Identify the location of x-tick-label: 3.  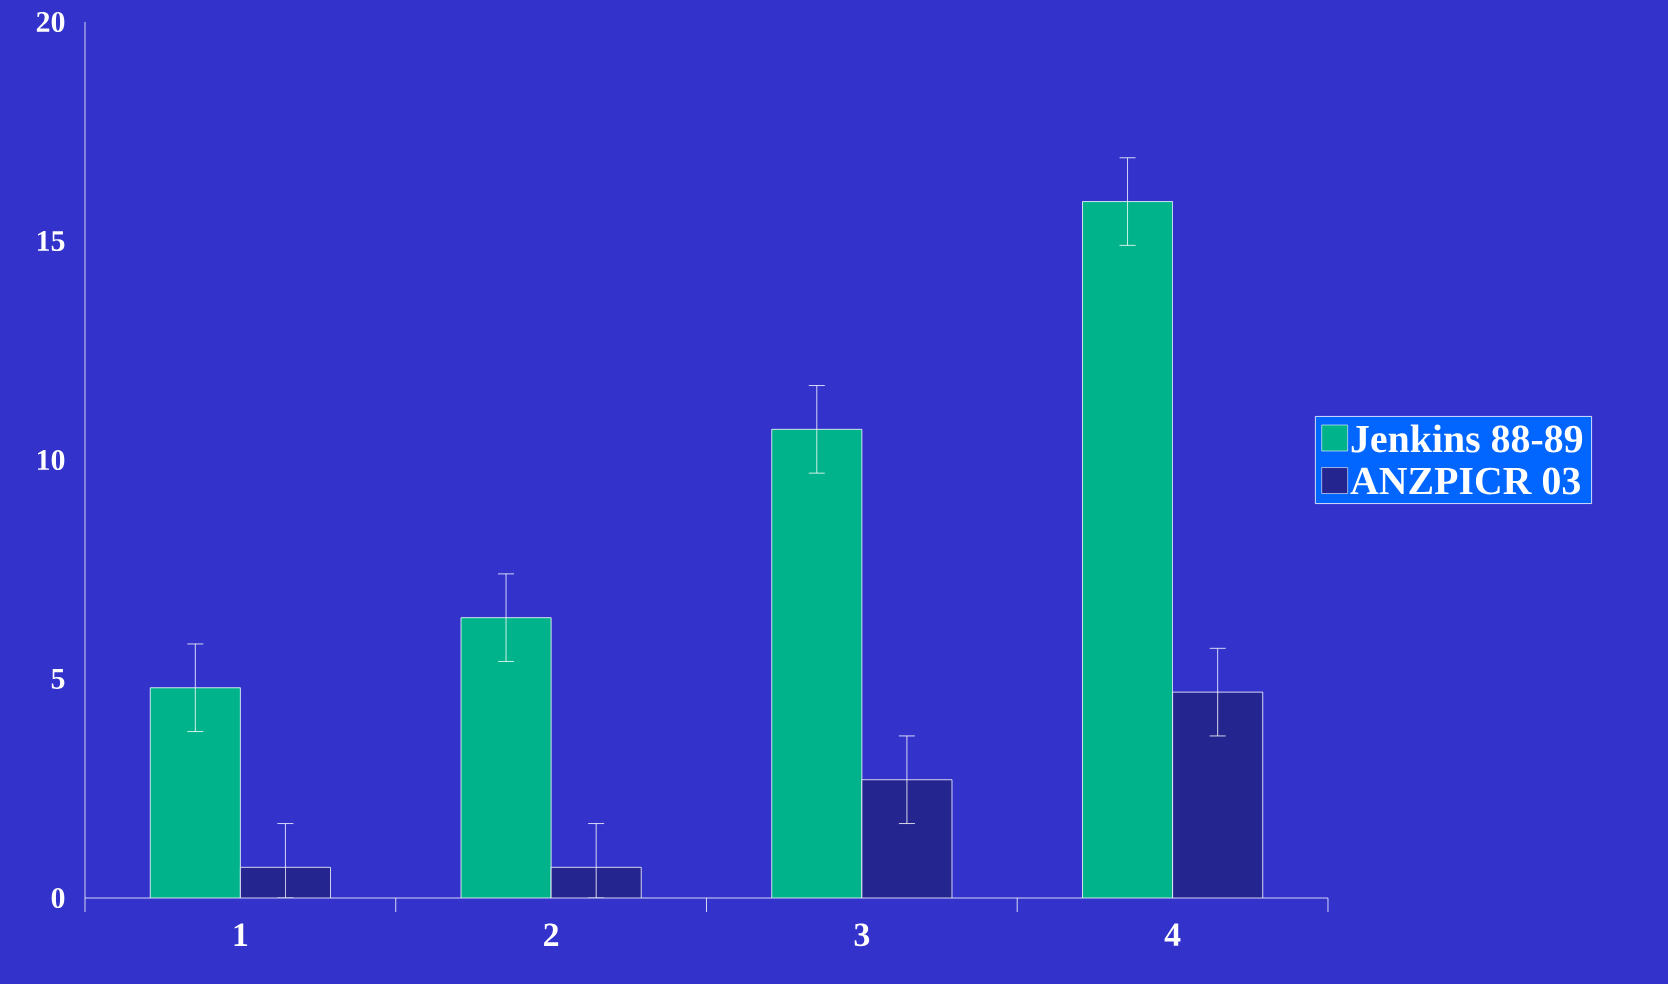
(862, 935).